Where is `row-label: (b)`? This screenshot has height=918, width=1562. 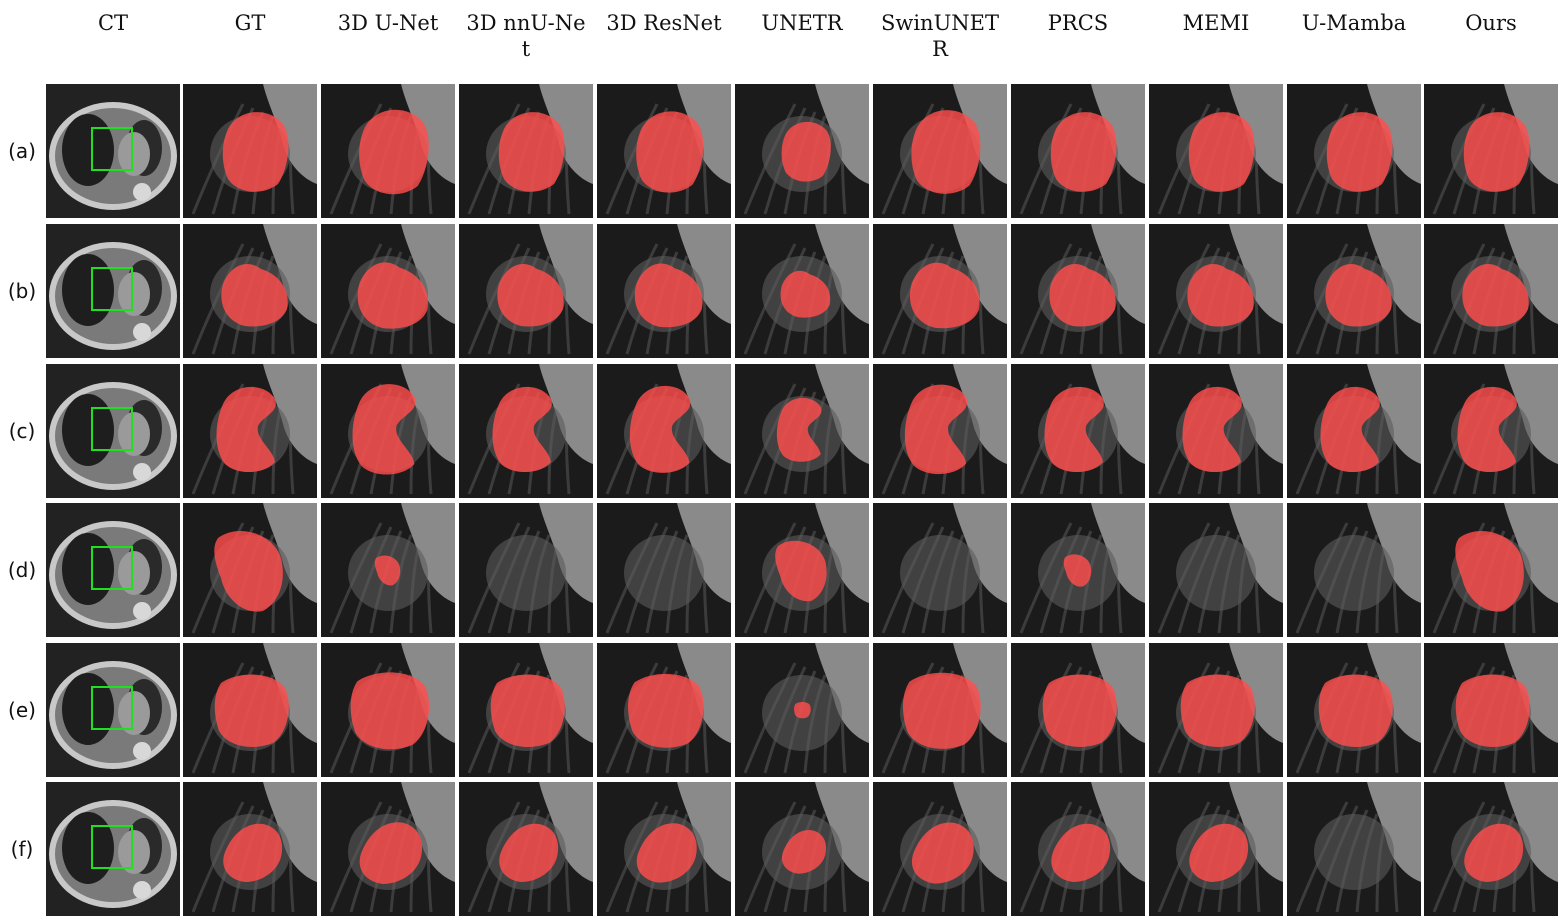
row-label: (b) is located at coordinates (22, 291).